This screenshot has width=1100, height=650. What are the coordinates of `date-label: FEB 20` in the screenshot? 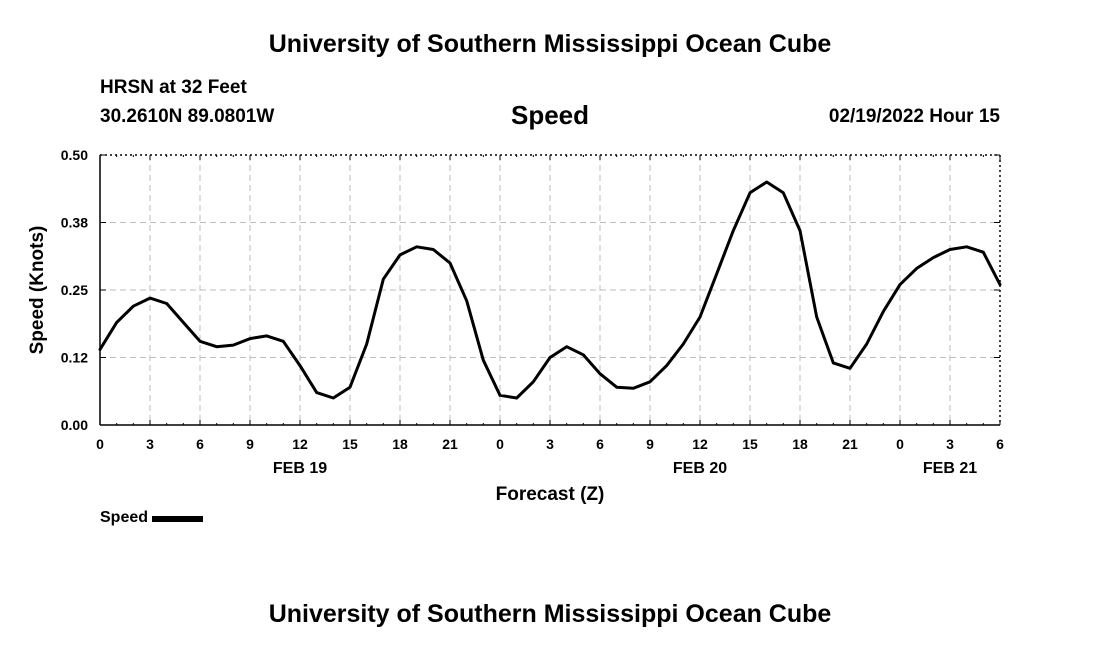 It's located at (700, 468).